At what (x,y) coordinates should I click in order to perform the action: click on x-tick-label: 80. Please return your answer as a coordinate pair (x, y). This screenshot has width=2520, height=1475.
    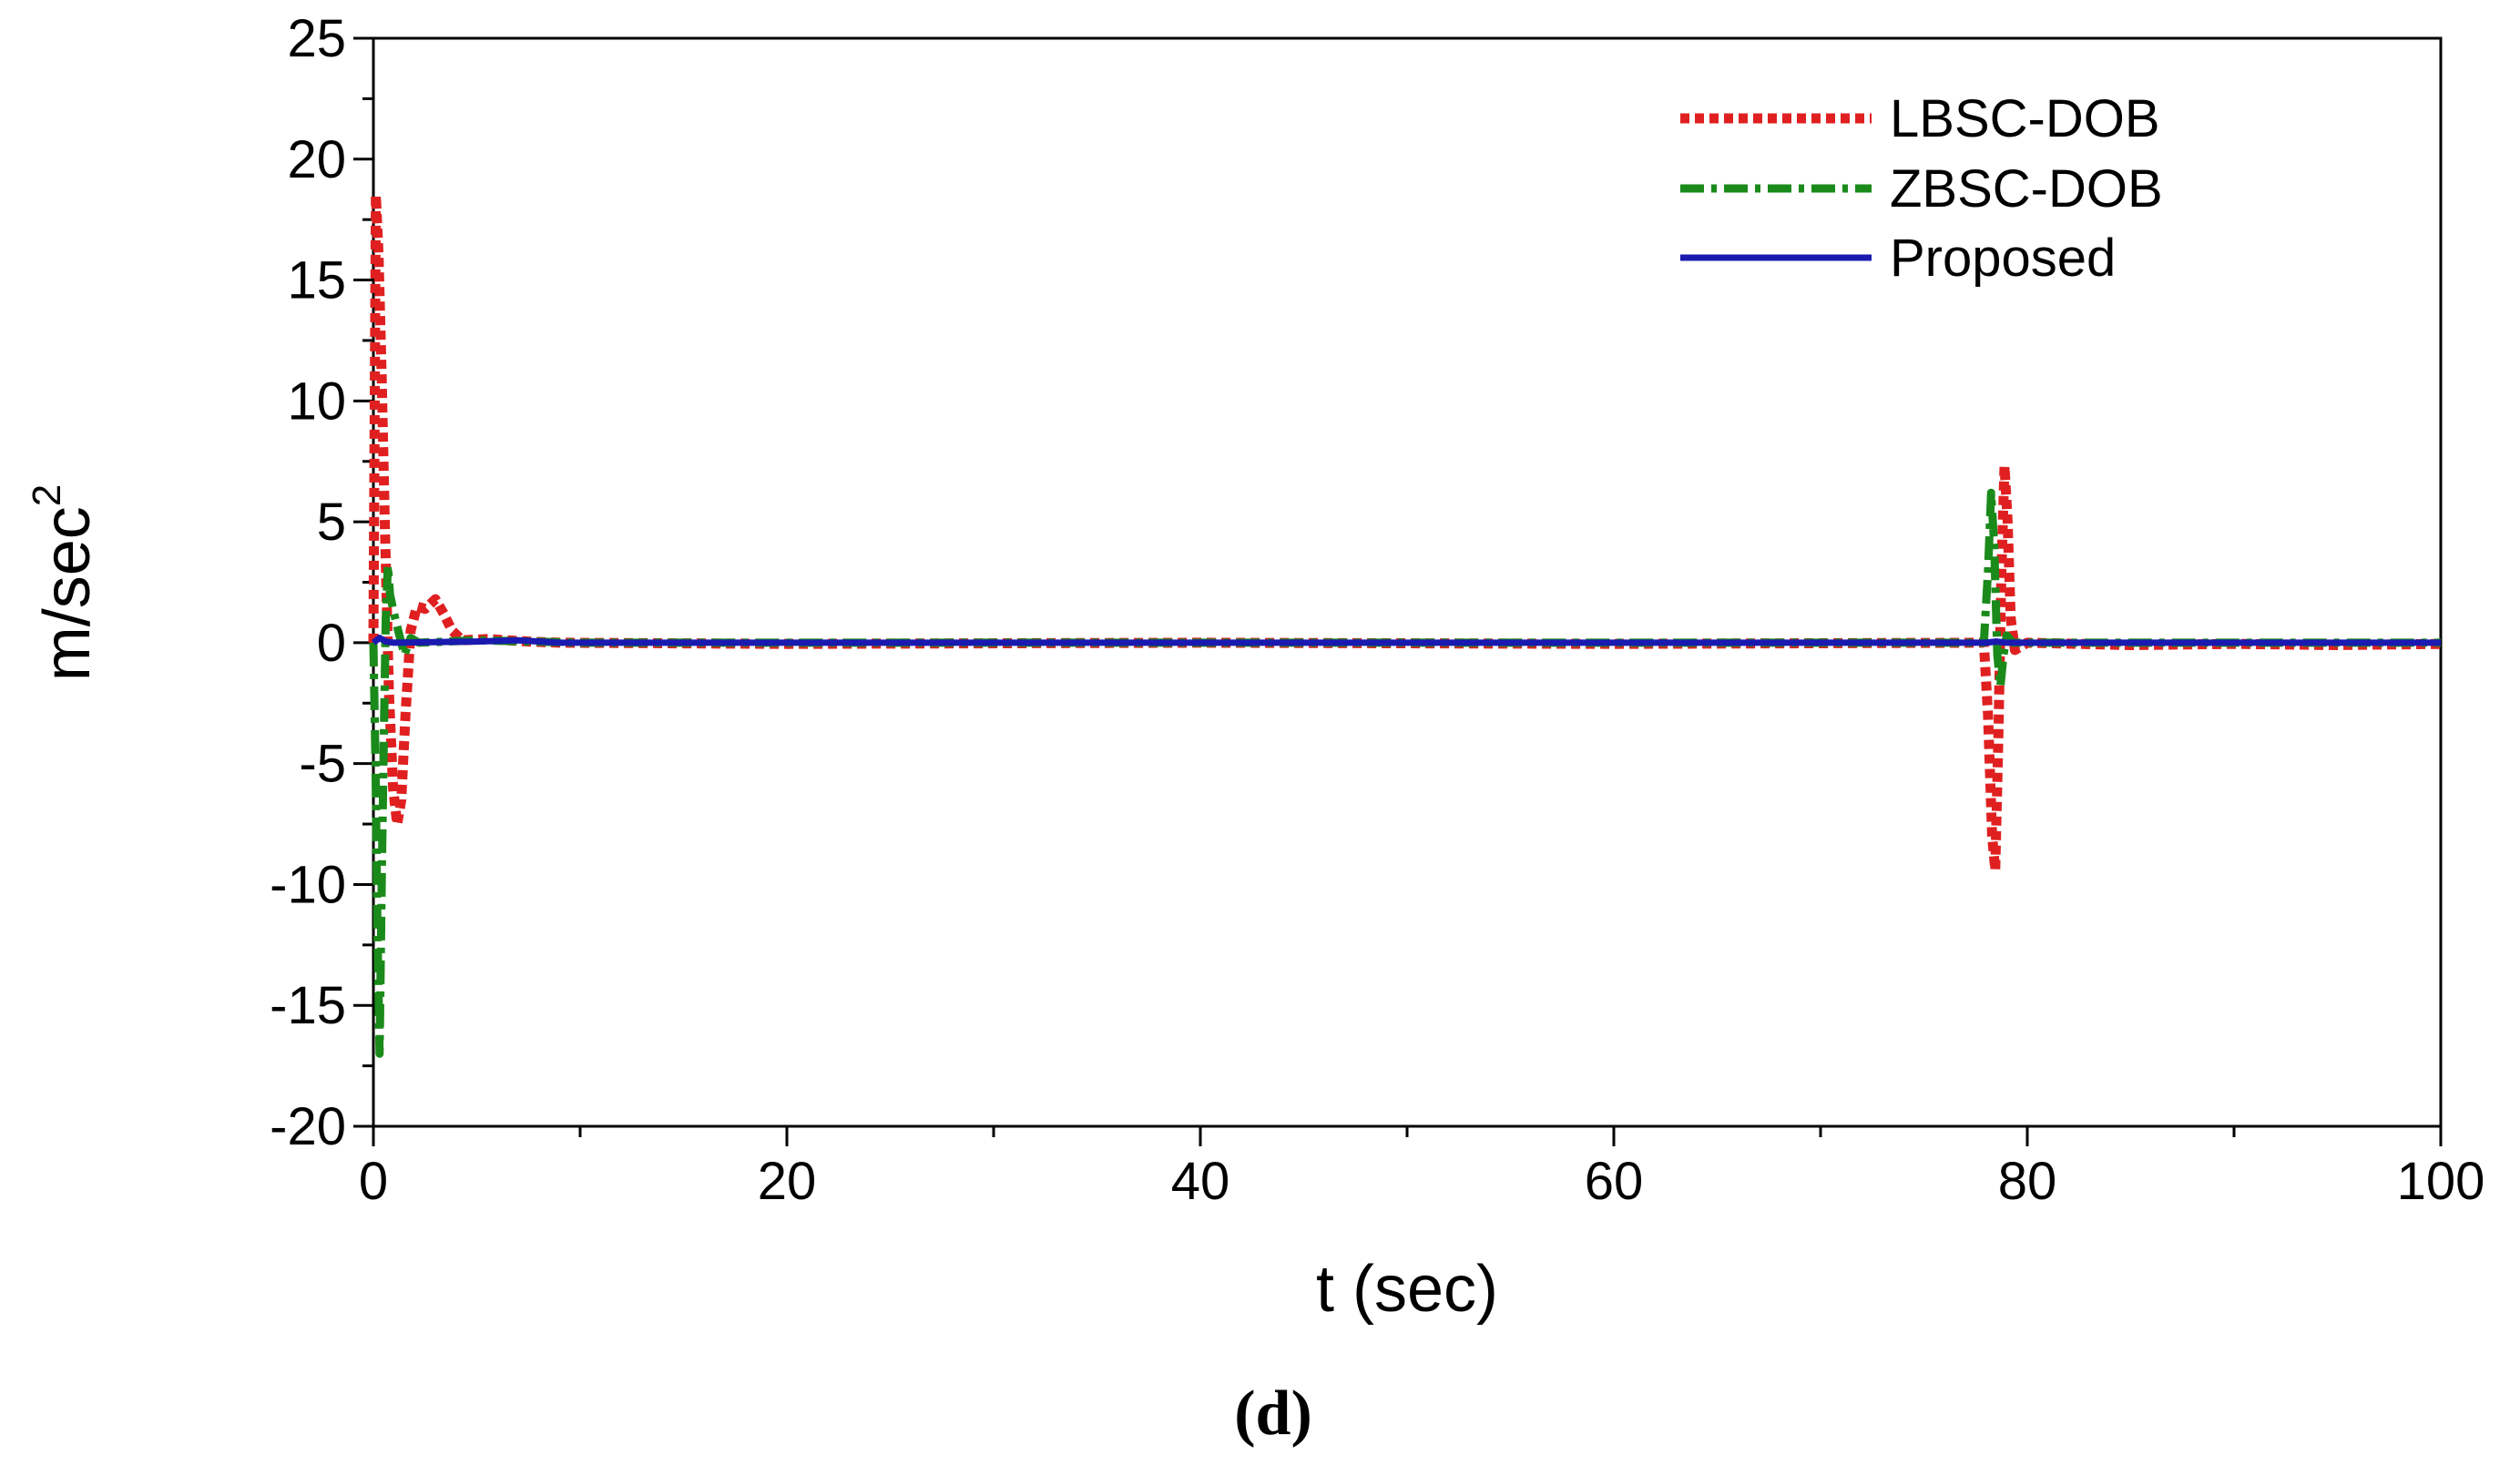
    Looking at the image, I should click on (2028, 1181).